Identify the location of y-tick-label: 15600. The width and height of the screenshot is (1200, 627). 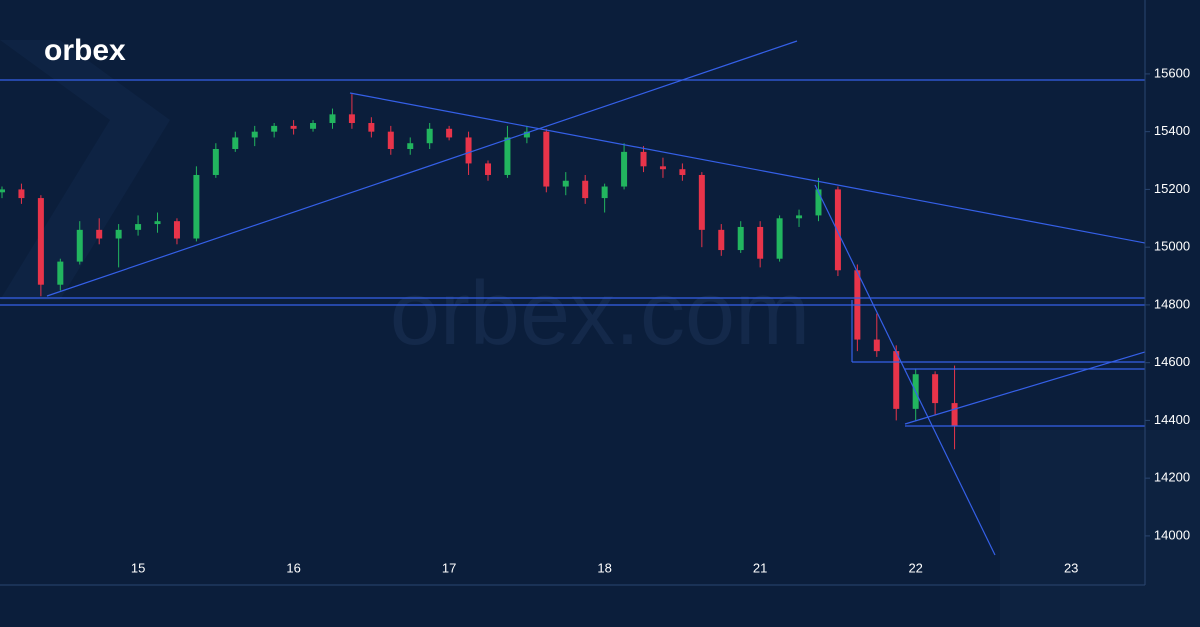
(1172, 72).